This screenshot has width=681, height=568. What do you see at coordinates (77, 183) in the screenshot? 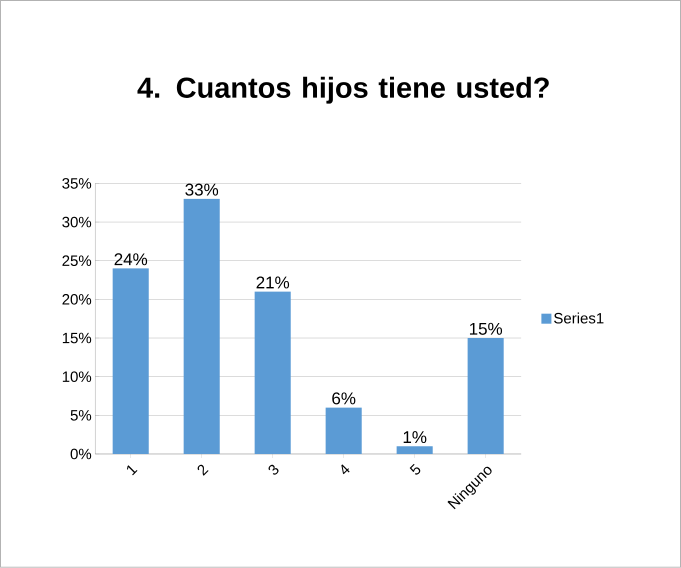
I see `y-tick-label: 35%` at bounding box center [77, 183].